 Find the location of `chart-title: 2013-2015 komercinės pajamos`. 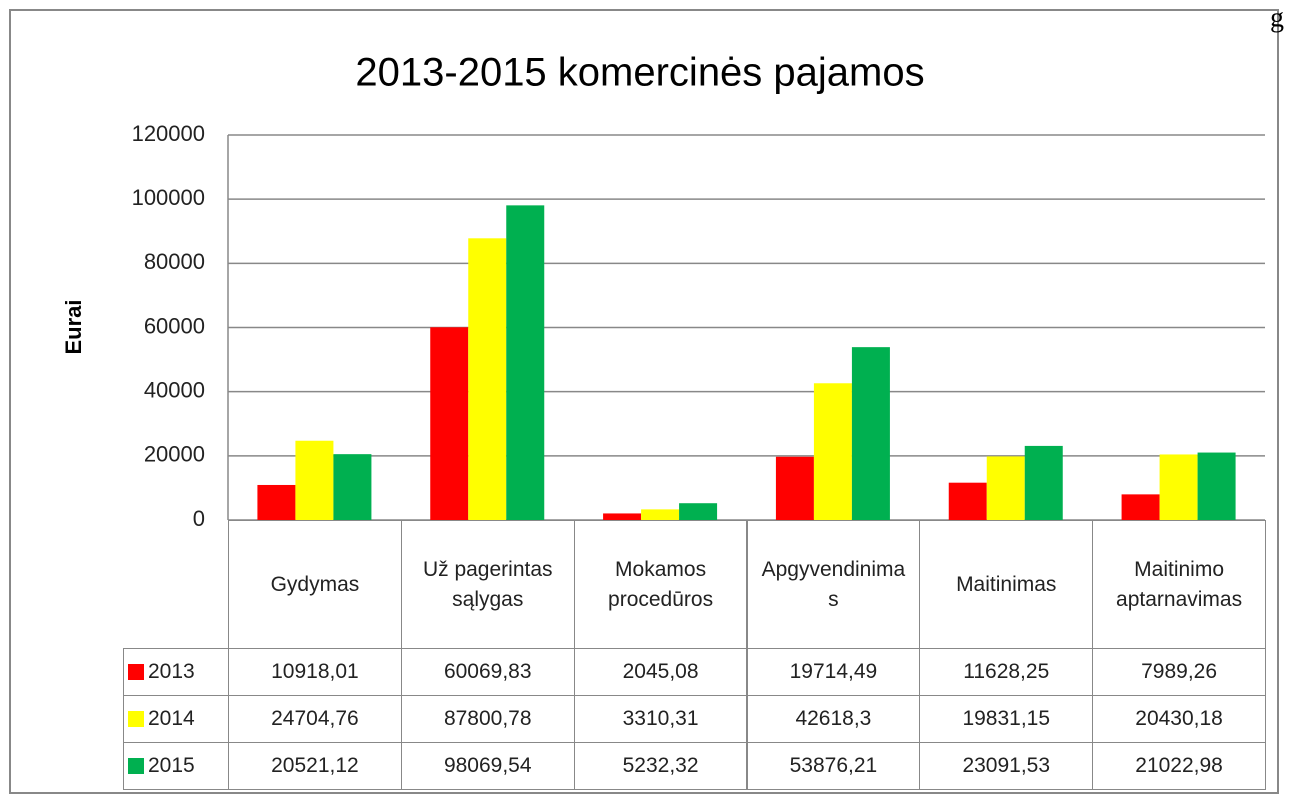

chart-title: 2013-2015 komercinės pajamos is located at coordinates (639, 73).